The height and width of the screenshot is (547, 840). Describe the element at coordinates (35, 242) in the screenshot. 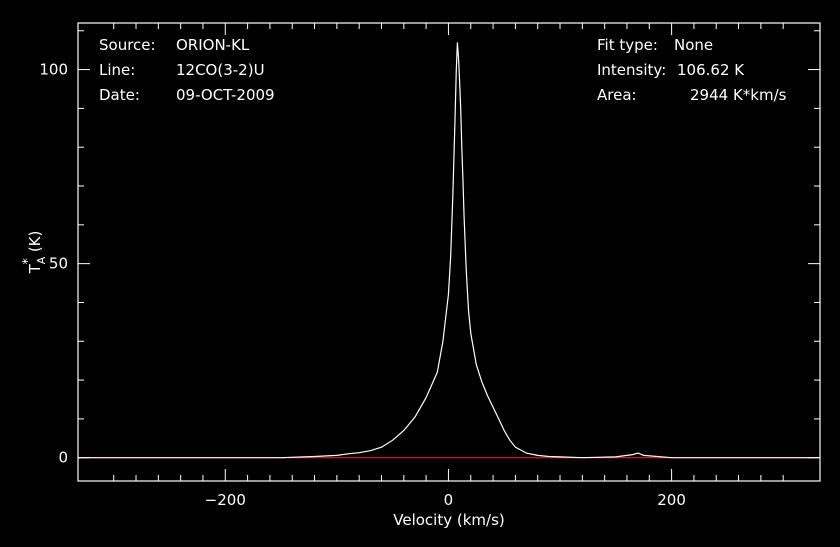

I see `y-axis-label-unit: (K)` at that location.